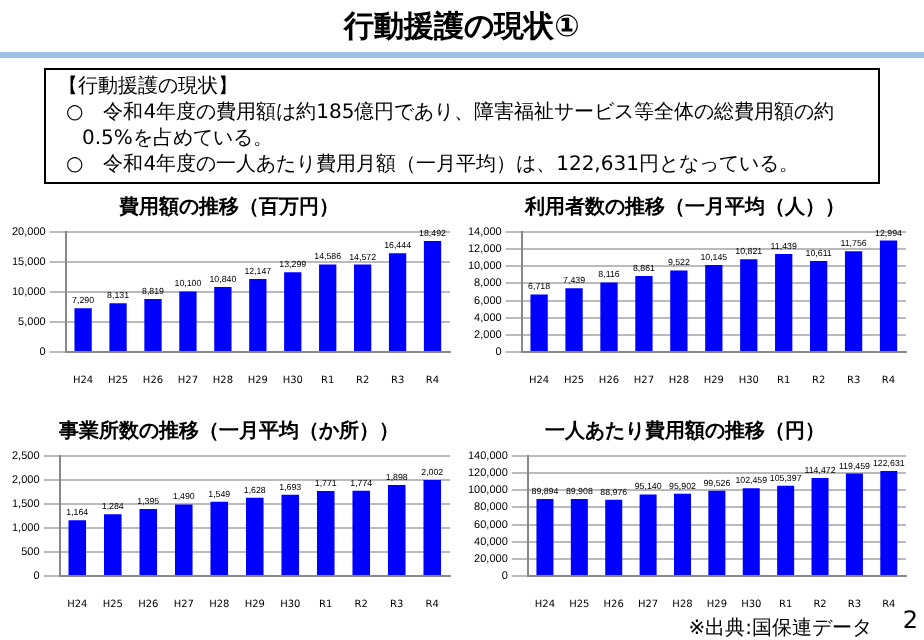  I want to click on text: 【行動援護の現状】, so click(149, 87).